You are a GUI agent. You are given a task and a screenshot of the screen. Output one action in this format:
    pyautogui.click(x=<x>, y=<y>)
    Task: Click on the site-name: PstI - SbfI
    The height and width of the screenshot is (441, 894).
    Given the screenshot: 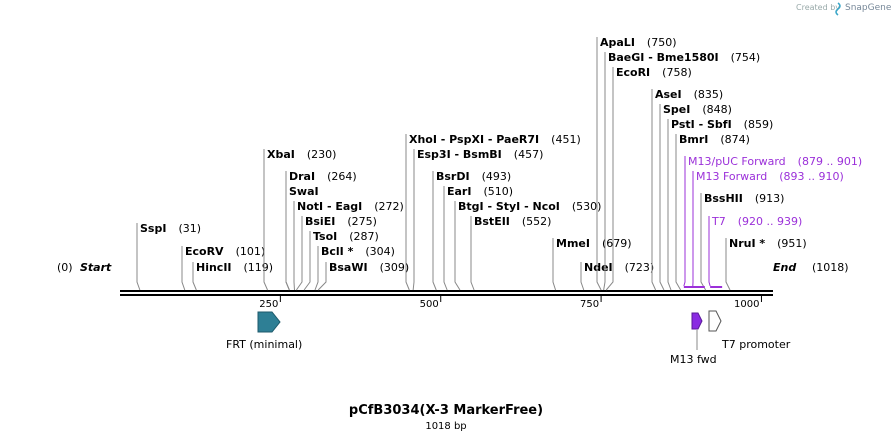 What is the action you would take?
    pyautogui.click(x=701, y=124)
    